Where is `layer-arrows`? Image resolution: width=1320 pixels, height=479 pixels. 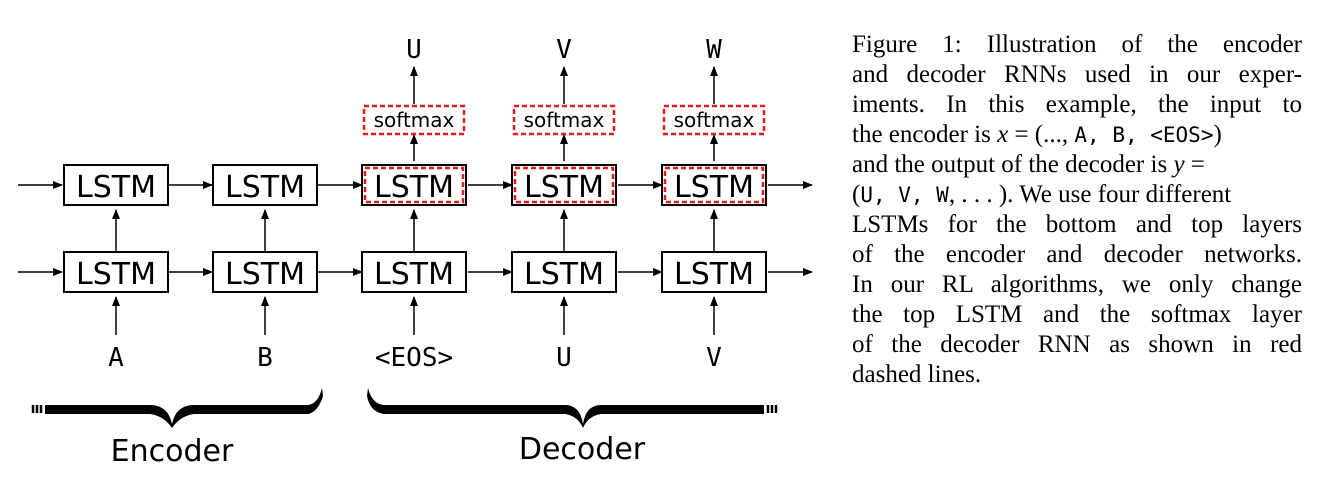
layer-arrows is located at coordinates (415, 230).